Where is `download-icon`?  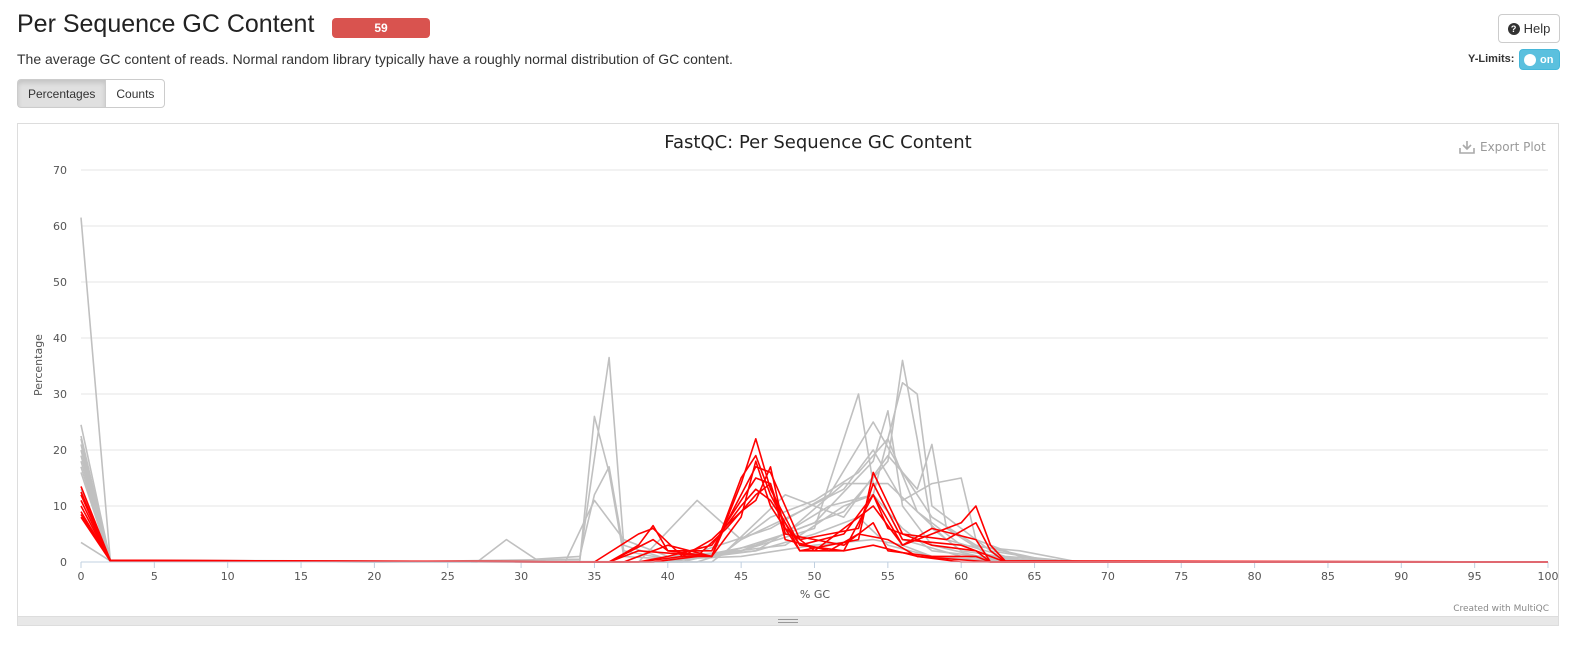 download-icon is located at coordinates (1467, 147).